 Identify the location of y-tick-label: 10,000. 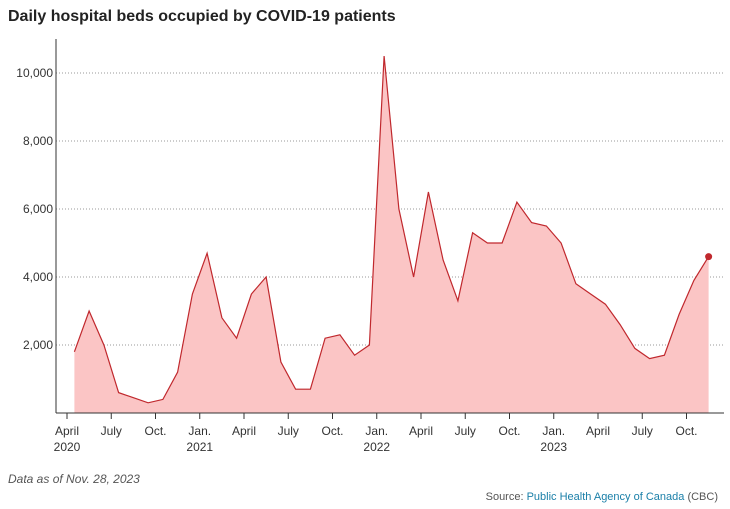
(34, 73).